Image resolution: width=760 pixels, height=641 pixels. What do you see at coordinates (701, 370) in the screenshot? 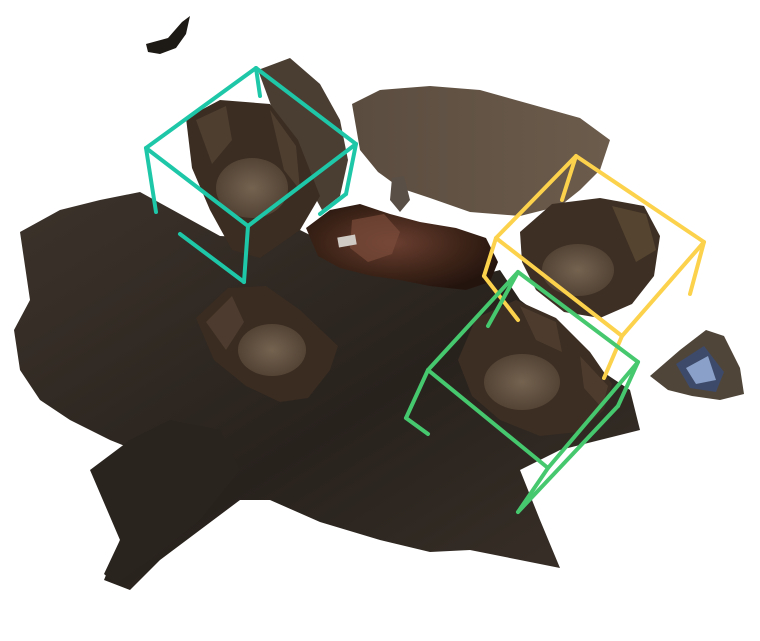
I see `blue-object` at bounding box center [701, 370].